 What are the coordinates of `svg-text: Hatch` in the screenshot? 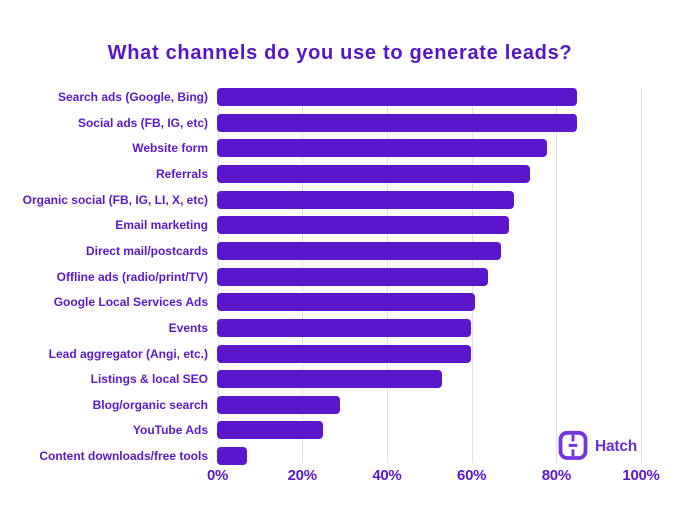 It's located at (616, 446).